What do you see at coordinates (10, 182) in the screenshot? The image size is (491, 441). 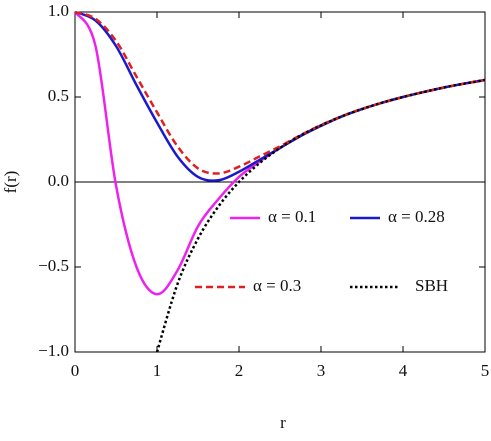 I see `y-axis-label: f(r)` at bounding box center [10, 182].